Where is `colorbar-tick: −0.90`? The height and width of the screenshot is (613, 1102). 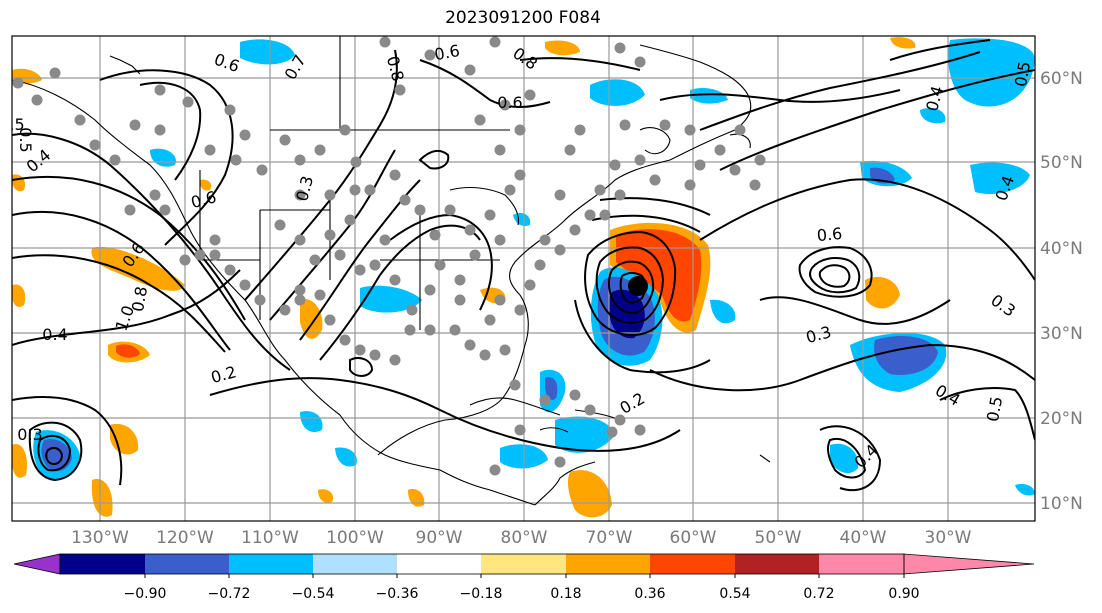 colorbar-tick: −0.90 is located at coordinates (145, 594).